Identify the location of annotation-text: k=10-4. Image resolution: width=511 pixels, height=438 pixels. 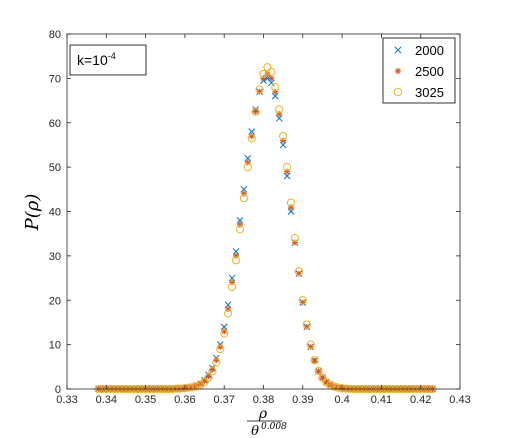
(96, 59).